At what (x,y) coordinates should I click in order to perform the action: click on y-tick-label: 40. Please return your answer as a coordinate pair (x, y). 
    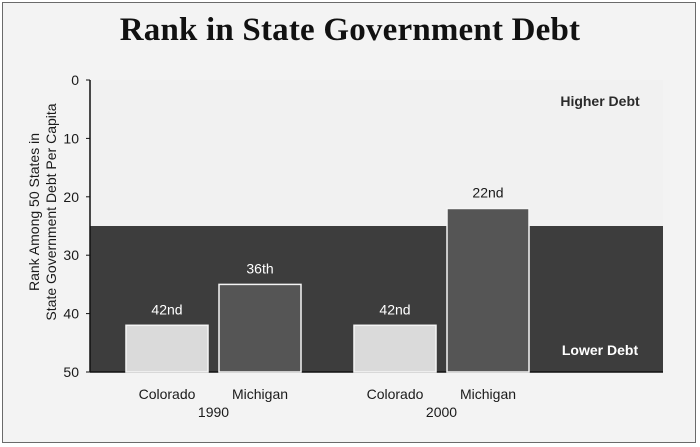
    Looking at the image, I should click on (71, 314).